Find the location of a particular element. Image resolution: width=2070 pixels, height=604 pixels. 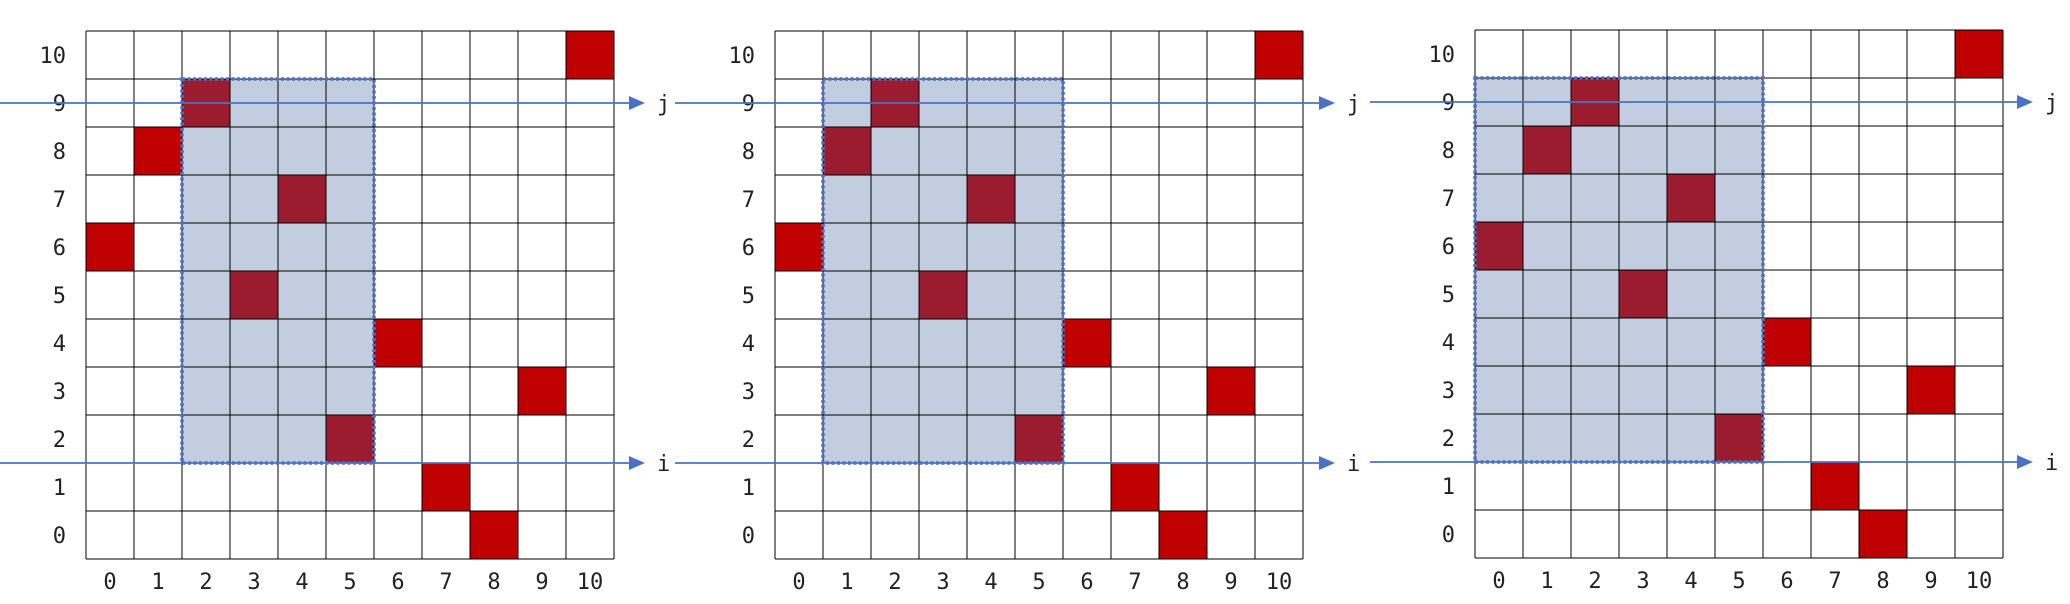

guide-label-i: i is located at coordinates (1353, 464).